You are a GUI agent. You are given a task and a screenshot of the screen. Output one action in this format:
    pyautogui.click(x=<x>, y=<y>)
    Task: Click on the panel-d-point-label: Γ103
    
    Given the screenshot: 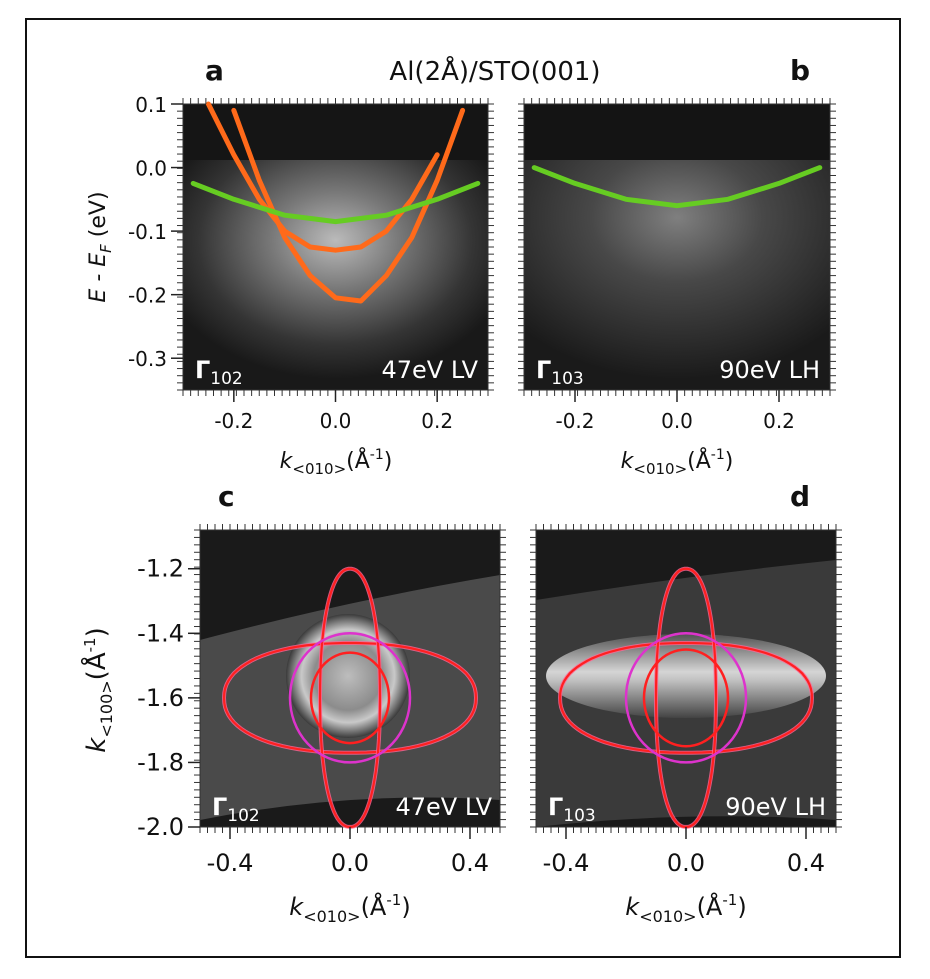 What is the action you would take?
    pyautogui.click(x=572, y=809)
    